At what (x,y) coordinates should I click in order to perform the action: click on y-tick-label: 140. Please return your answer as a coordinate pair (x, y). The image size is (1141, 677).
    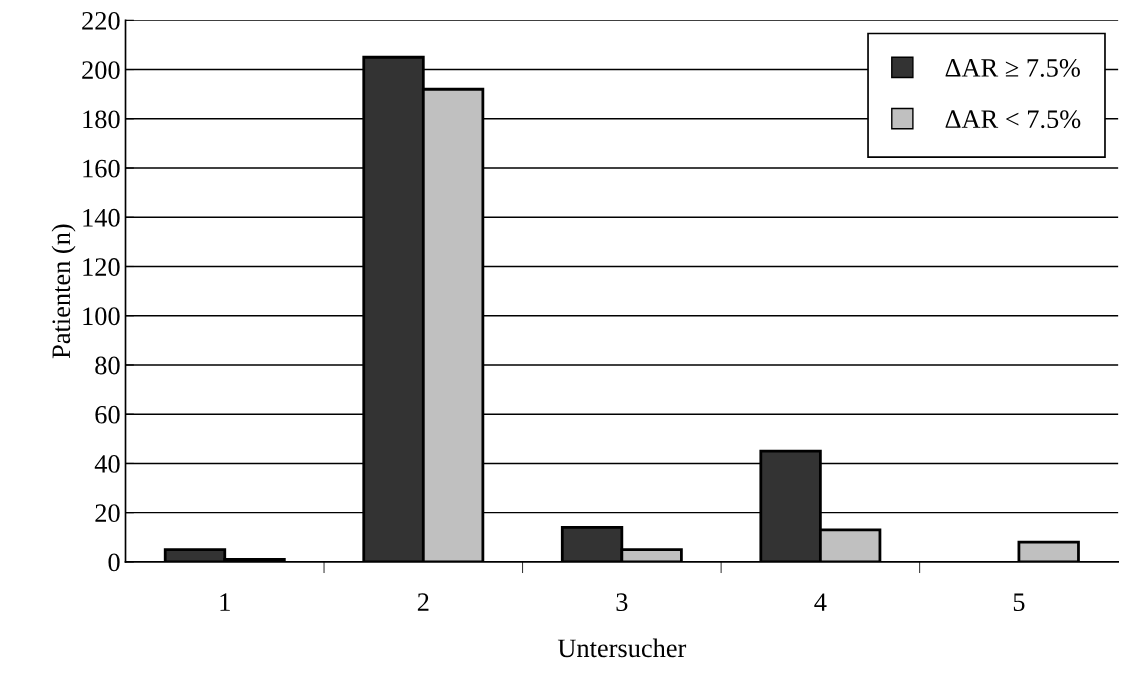
    Looking at the image, I should click on (101, 217).